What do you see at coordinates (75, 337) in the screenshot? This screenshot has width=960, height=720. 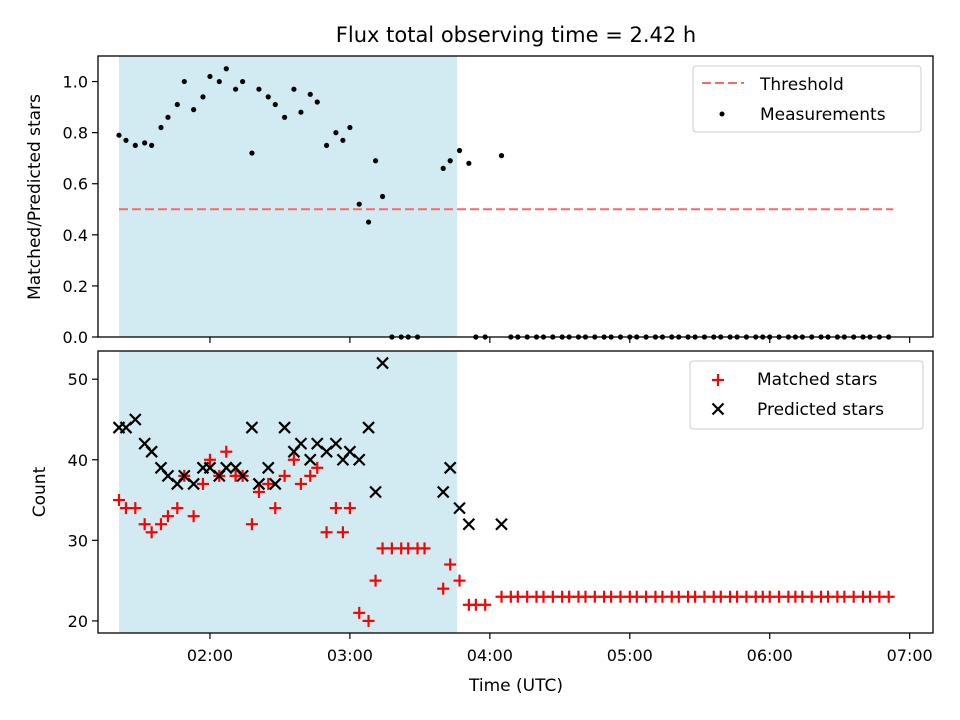 I see `y-tick-label: 0.0` at bounding box center [75, 337].